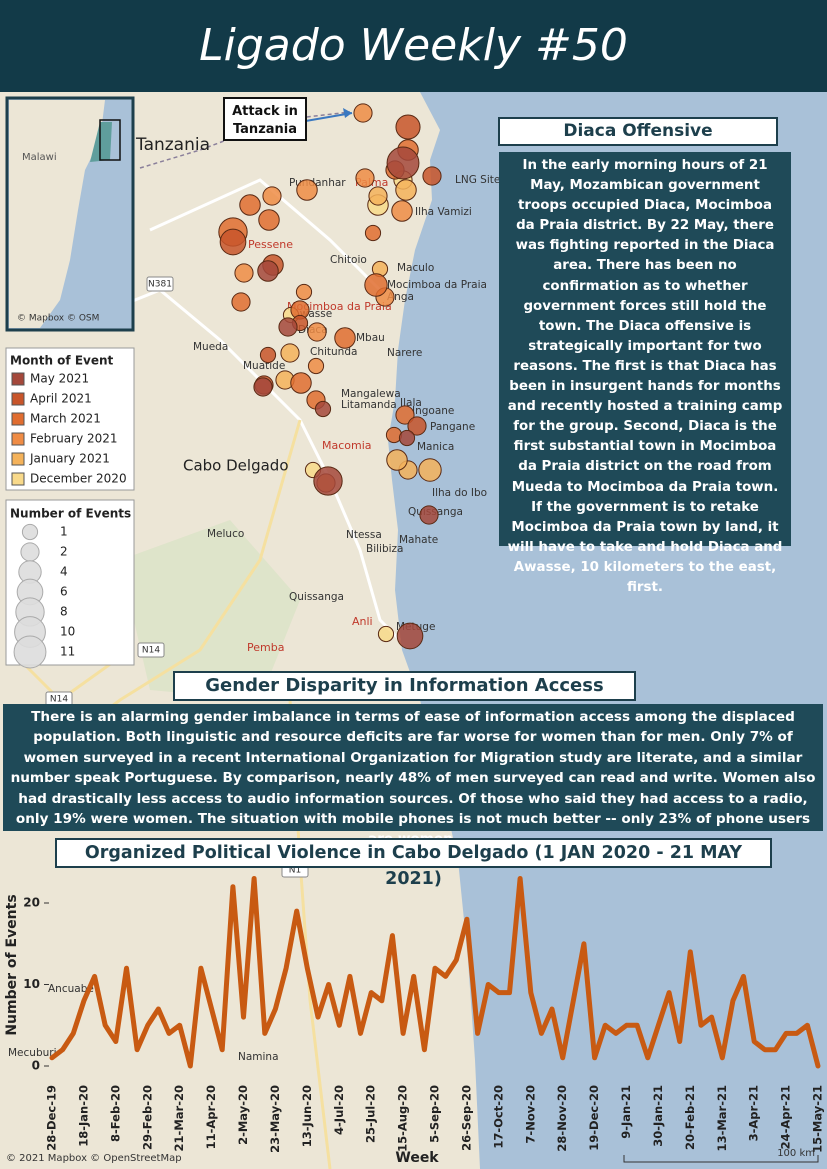  What do you see at coordinates (59, 700) in the screenshot?
I see `road-label: N14` at bounding box center [59, 700].